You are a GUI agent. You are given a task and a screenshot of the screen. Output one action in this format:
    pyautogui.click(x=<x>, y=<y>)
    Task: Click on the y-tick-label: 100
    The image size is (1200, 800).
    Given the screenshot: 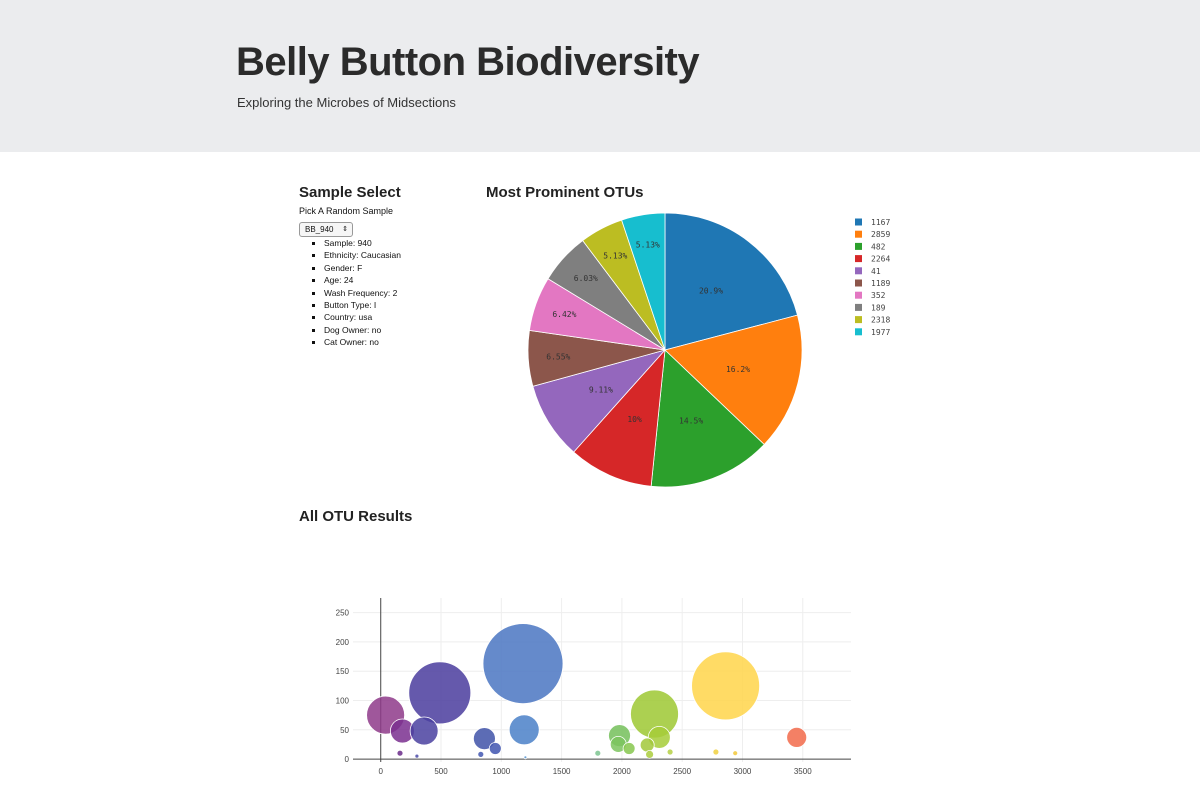 What is the action you would take?
    pyautogui.click(x=343, y=701)
    